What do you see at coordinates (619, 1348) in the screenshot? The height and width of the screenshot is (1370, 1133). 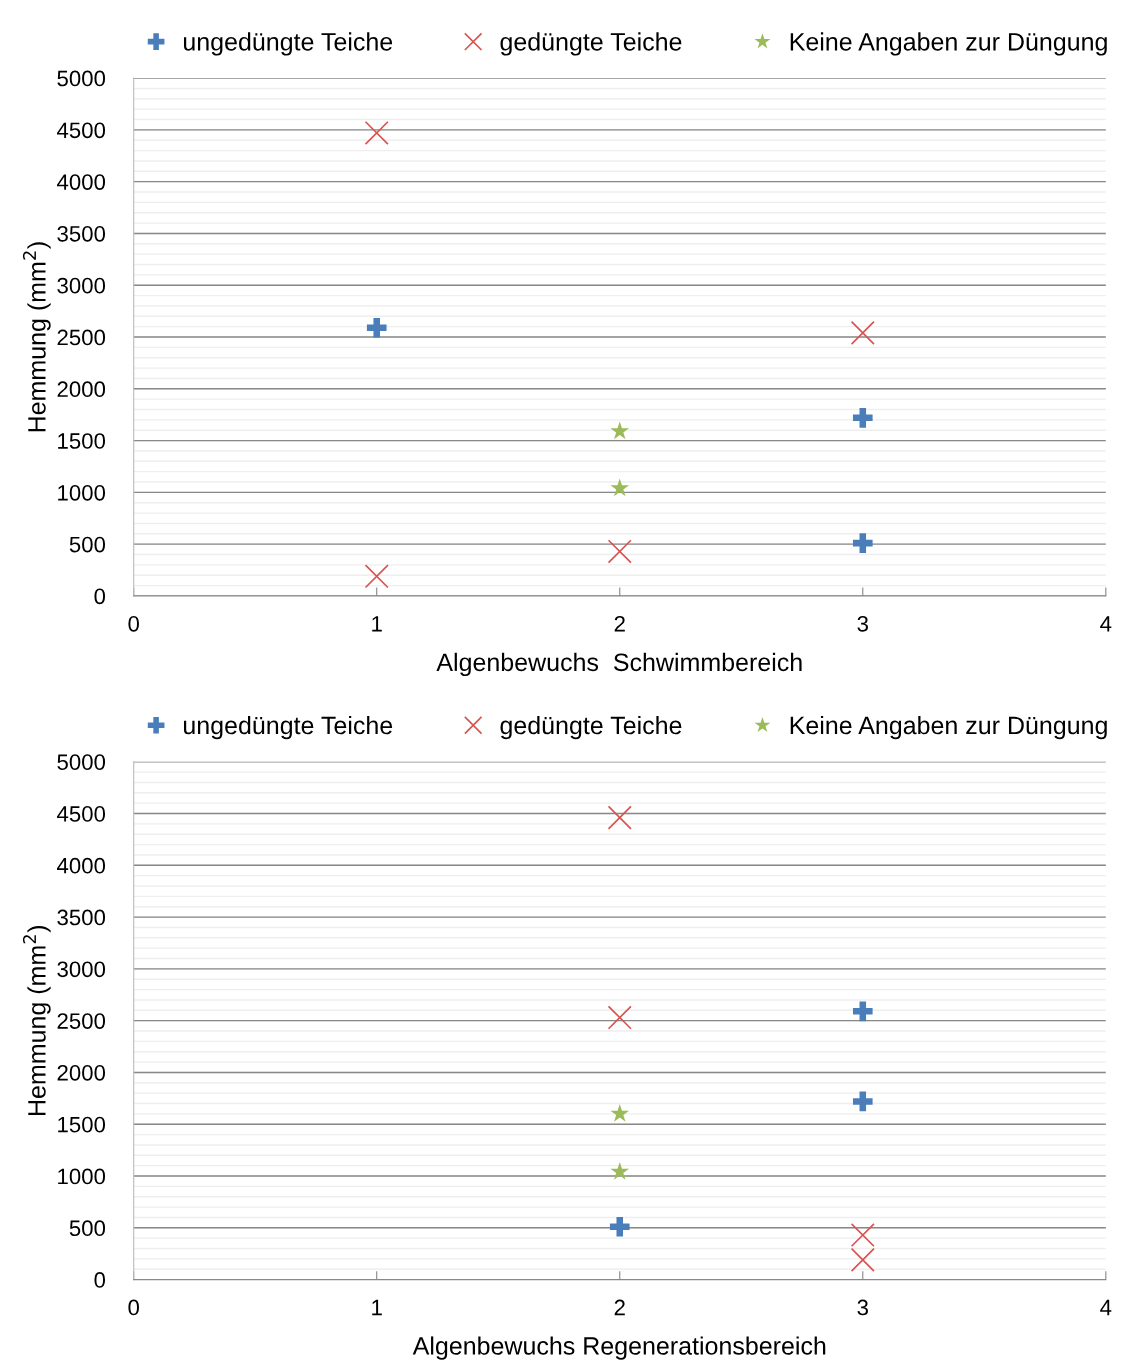 I see `x-axis-title: Algenbewuchs Regenerationsbereich` at bounding box center [619, 1348].